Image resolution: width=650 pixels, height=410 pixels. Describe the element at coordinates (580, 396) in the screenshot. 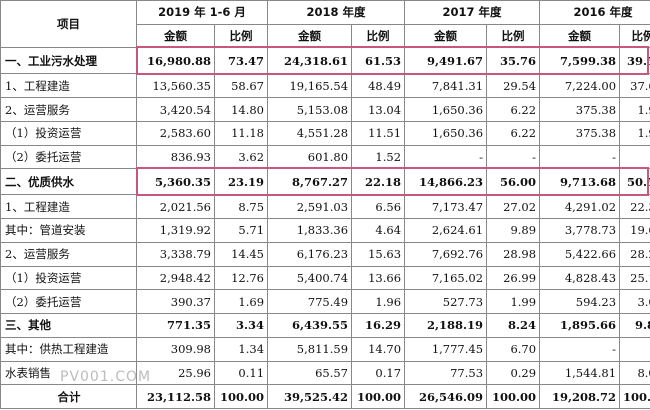

I see `amount-cell: 19,208.72` at that location.